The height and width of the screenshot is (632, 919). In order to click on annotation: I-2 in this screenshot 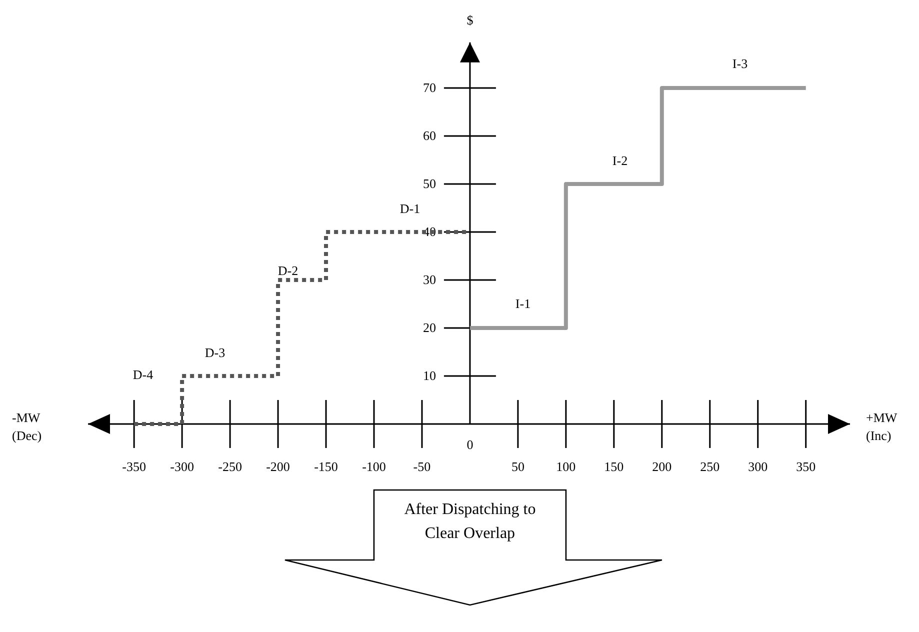, I will do `click(620, 160)`.